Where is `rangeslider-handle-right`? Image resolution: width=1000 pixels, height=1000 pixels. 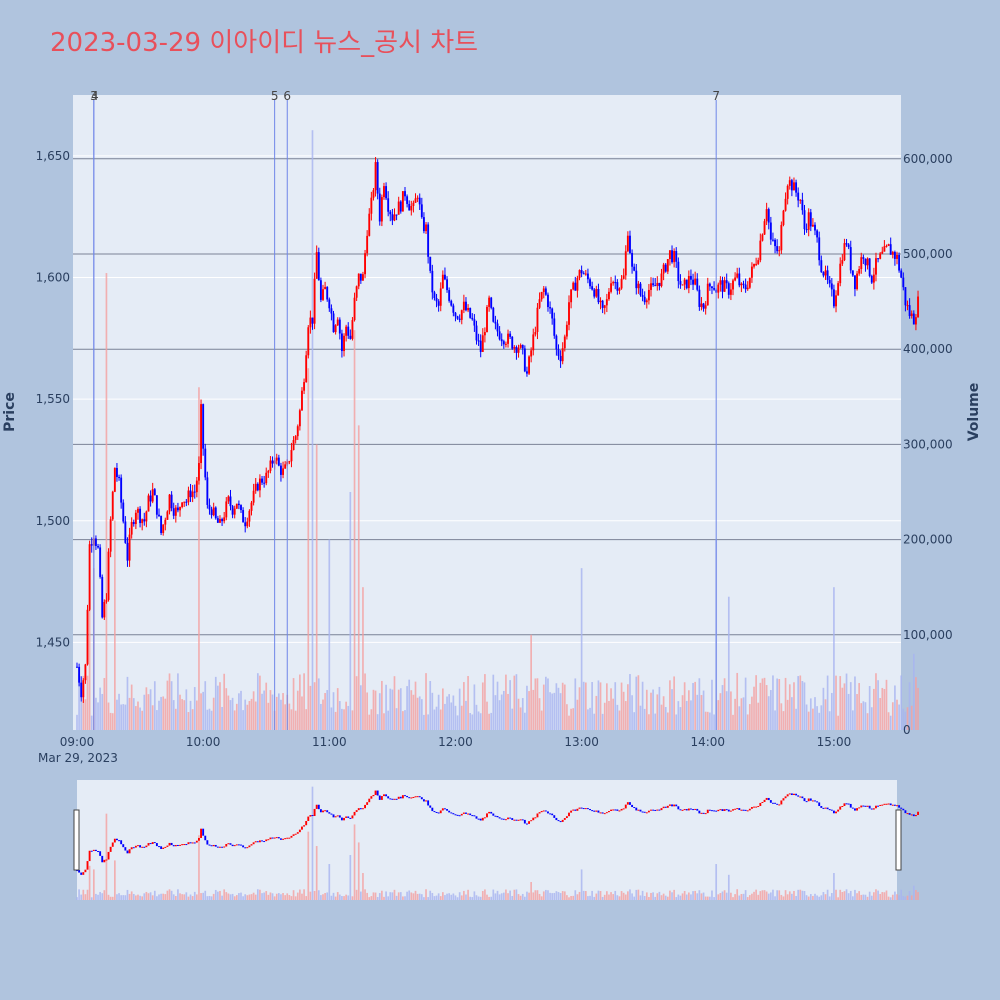 rangeslider-handle-right is located at coordinates (898, 840).